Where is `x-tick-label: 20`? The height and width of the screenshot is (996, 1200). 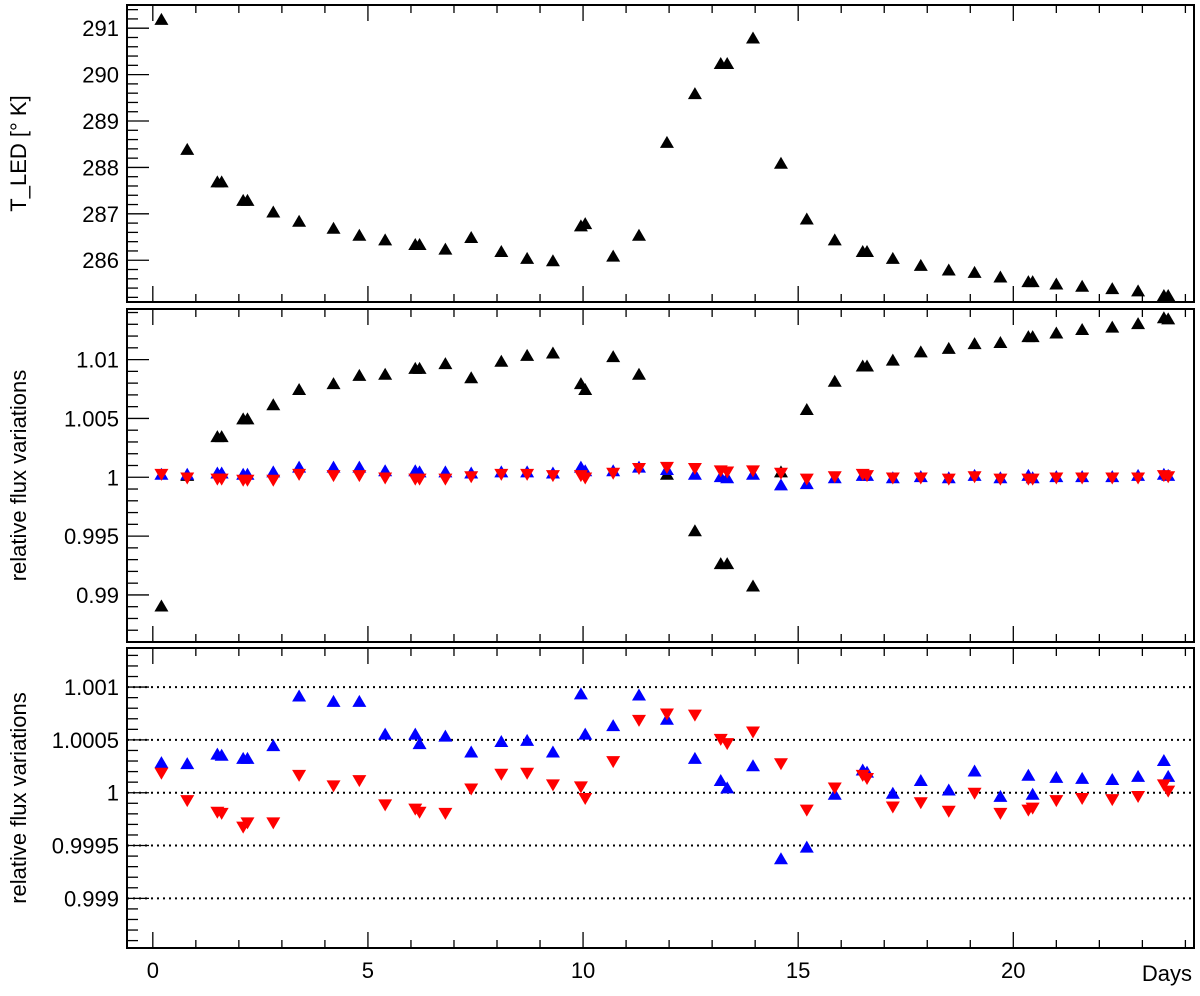 x-tick-label: 20 is located at coordinates (1013, 970).